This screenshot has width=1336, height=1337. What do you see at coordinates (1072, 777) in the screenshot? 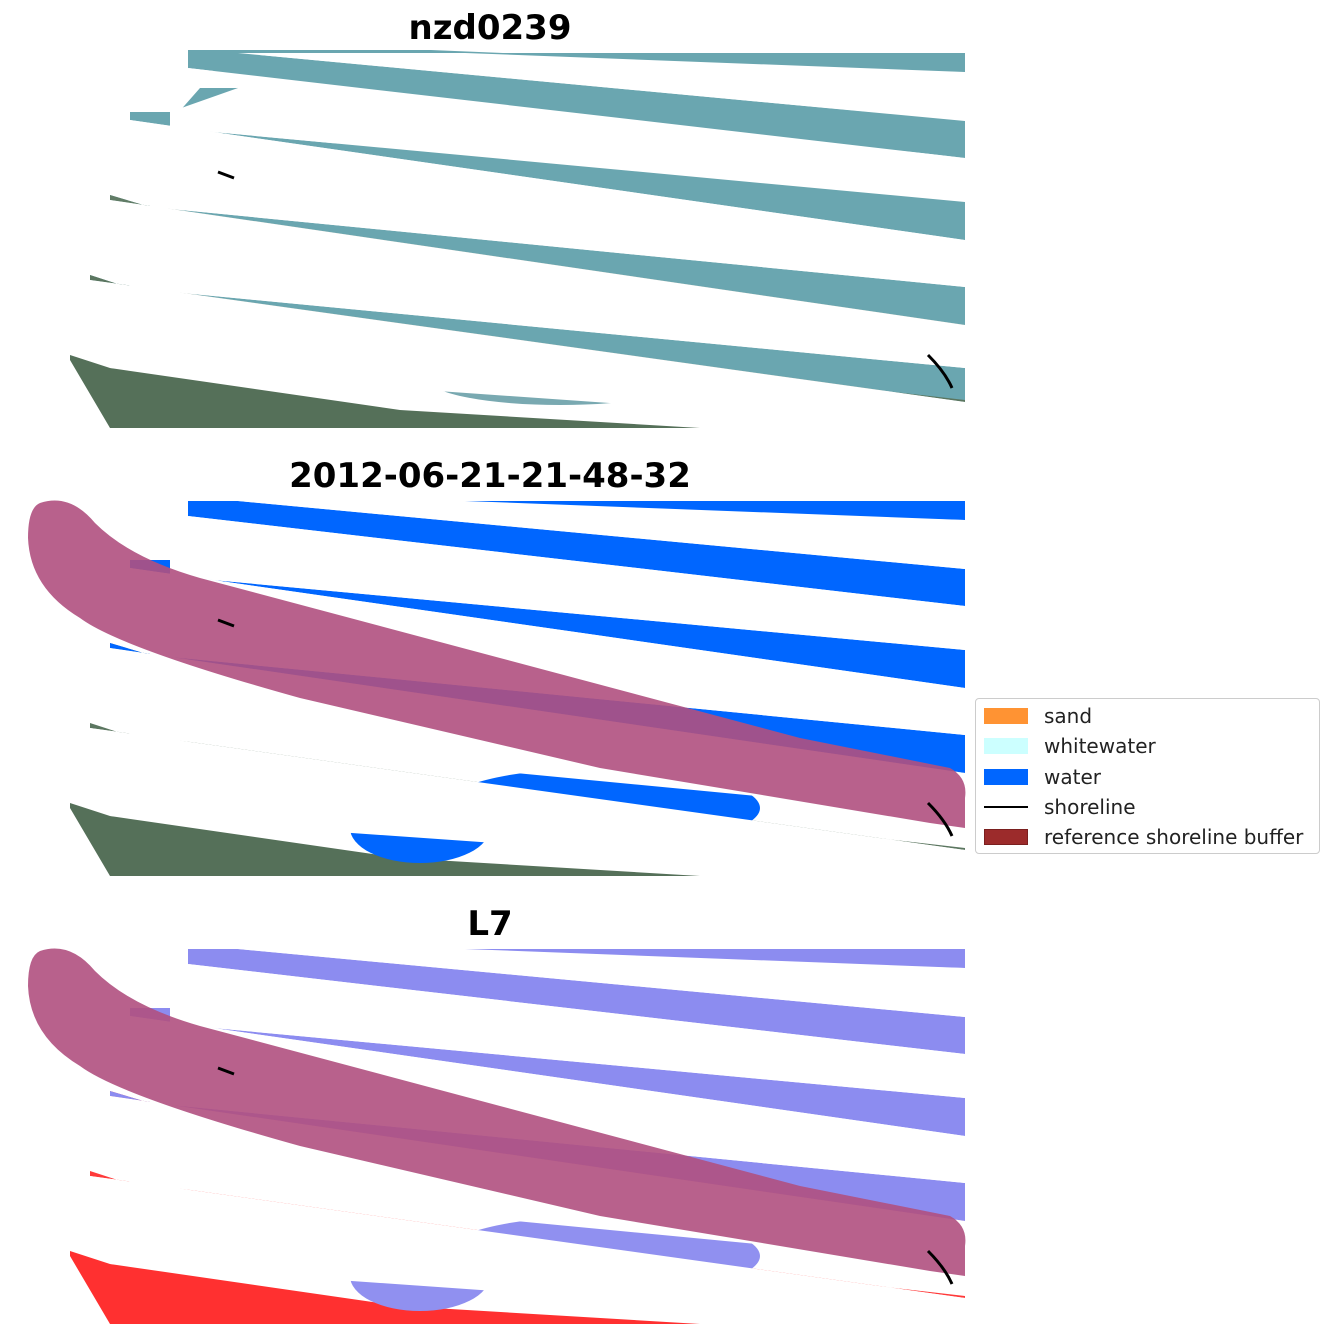
I see `legend-label: water` at bounding box center [1072, 777].